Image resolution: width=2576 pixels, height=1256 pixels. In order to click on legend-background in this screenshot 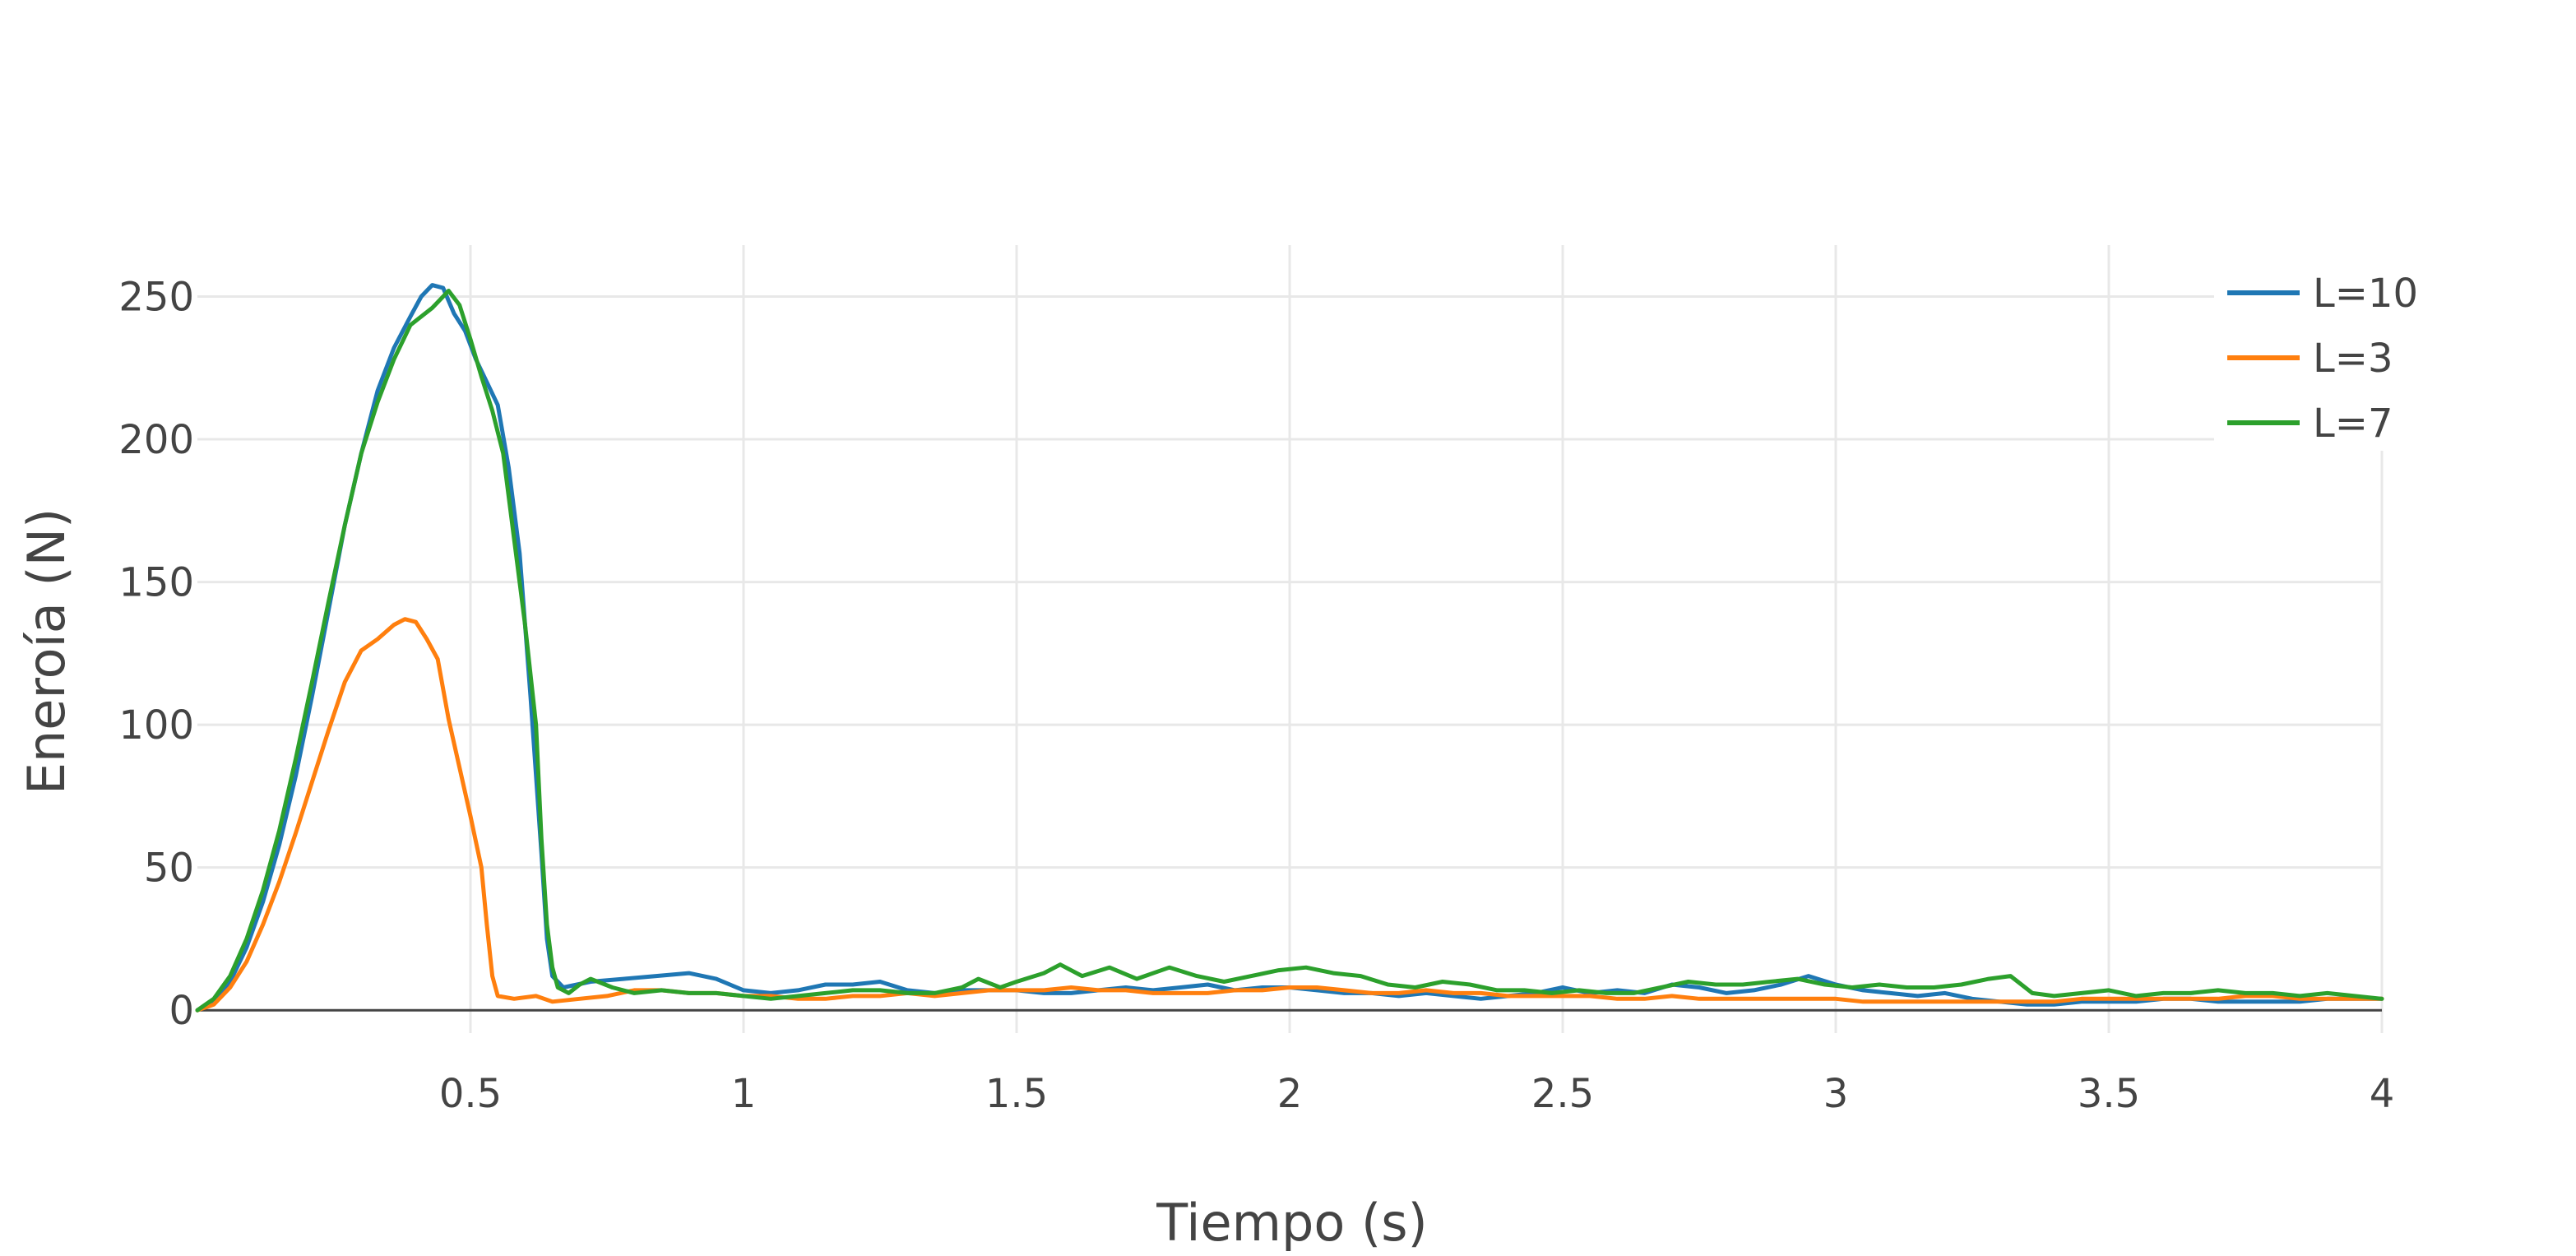, I will do `click(2321, 347)`.